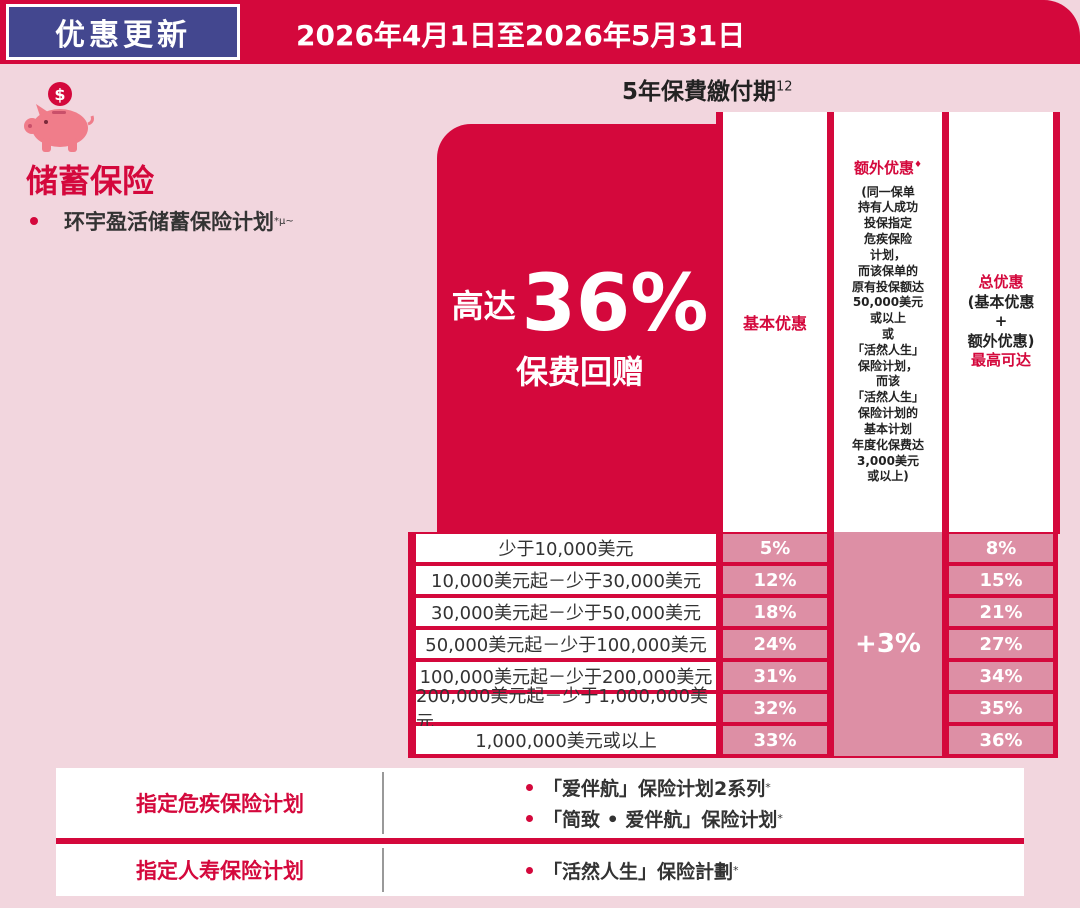 The image size is (1080, 908). What do you see at coordinates (566, 548) in the screenshot?
I see `tier-range: 少于10,000美元` at bounding box center [566, 548].